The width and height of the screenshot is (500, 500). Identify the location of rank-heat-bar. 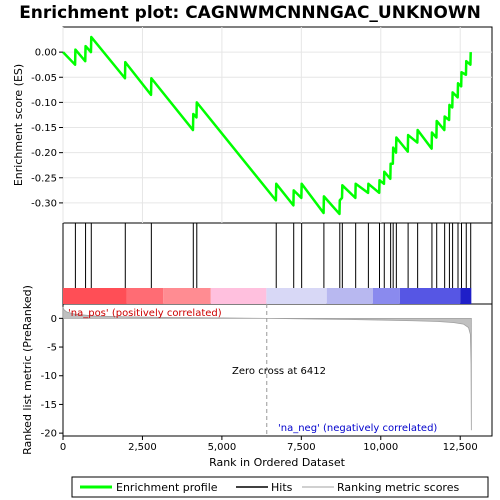
(267, 296).